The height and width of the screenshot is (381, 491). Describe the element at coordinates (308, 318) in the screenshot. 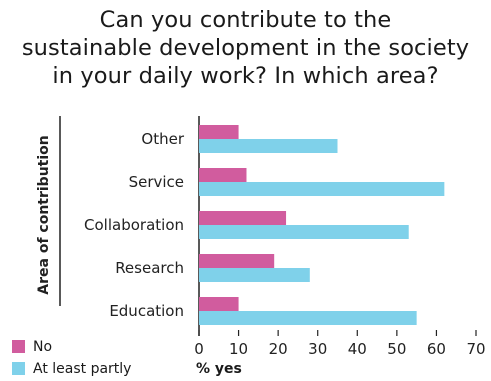

I see `bar-yes-education` at that location.